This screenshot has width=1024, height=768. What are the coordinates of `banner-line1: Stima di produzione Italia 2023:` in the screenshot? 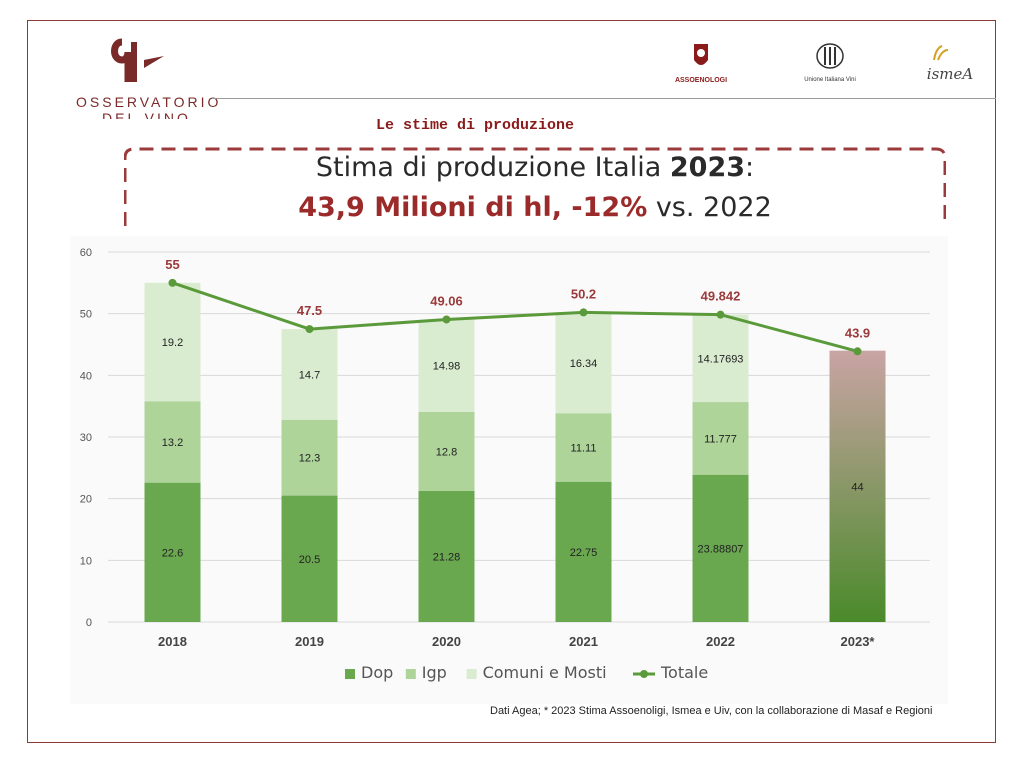 It's located at (535, 167).